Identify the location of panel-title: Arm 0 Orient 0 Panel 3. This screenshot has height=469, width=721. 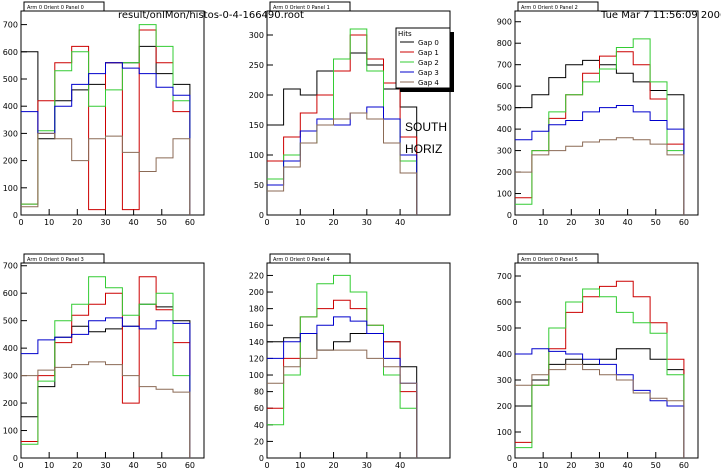
(55, 260).